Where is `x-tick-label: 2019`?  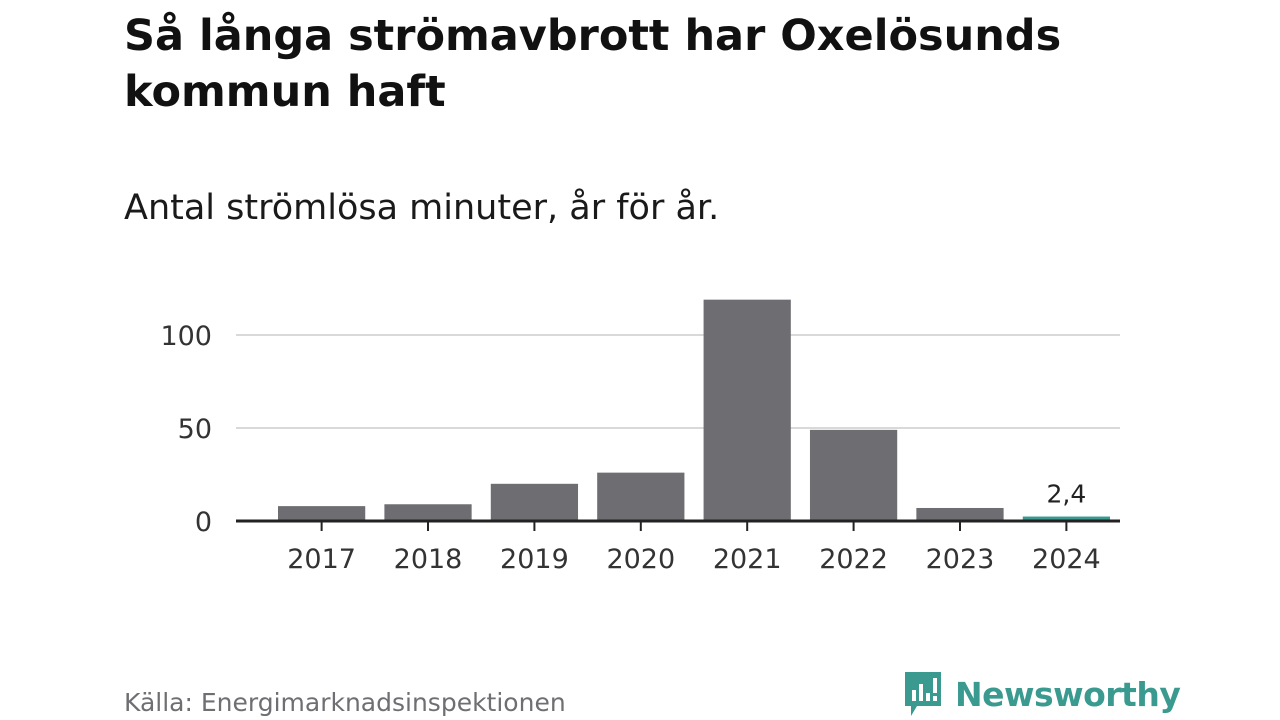
x-tick-label: 2019 is located at coordinates (534, 559).